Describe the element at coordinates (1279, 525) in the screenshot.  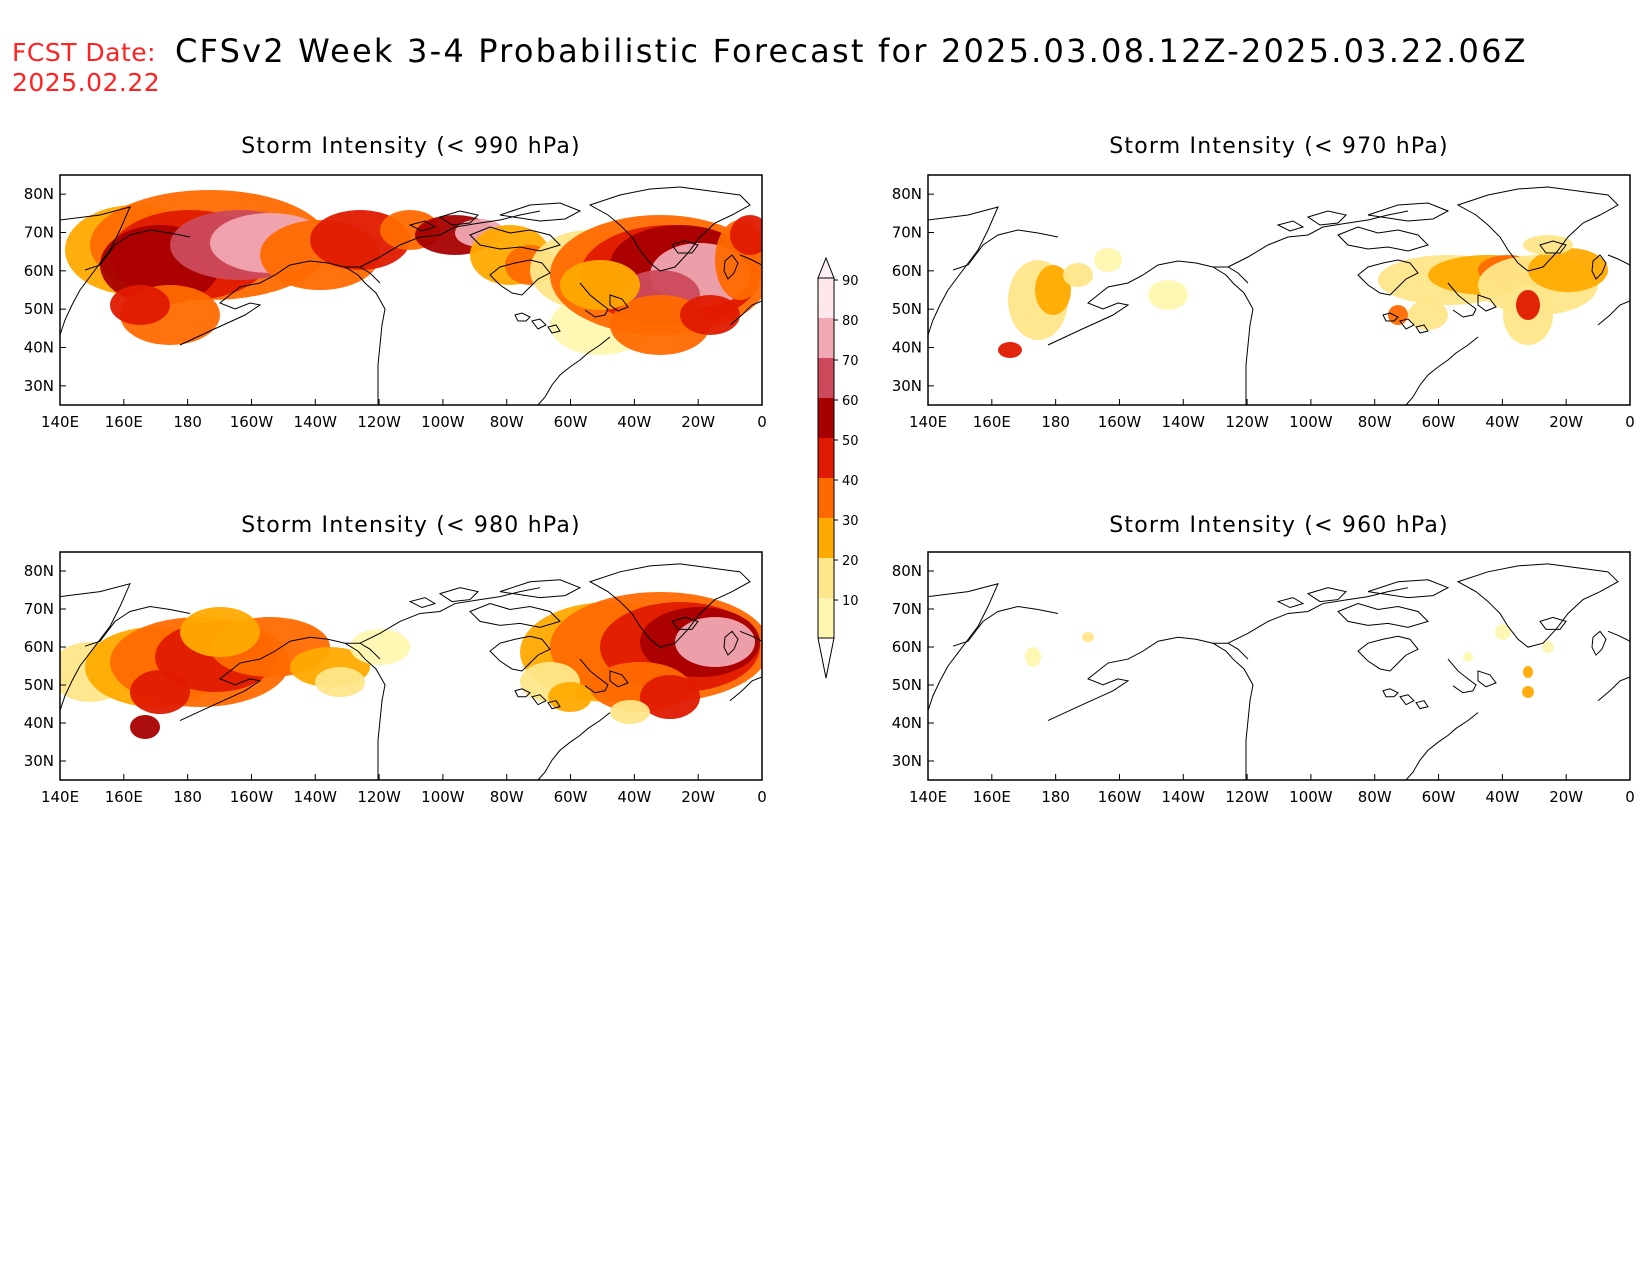
I see `panel-title: Storm Intensity (< 960 hPa)` at that location.